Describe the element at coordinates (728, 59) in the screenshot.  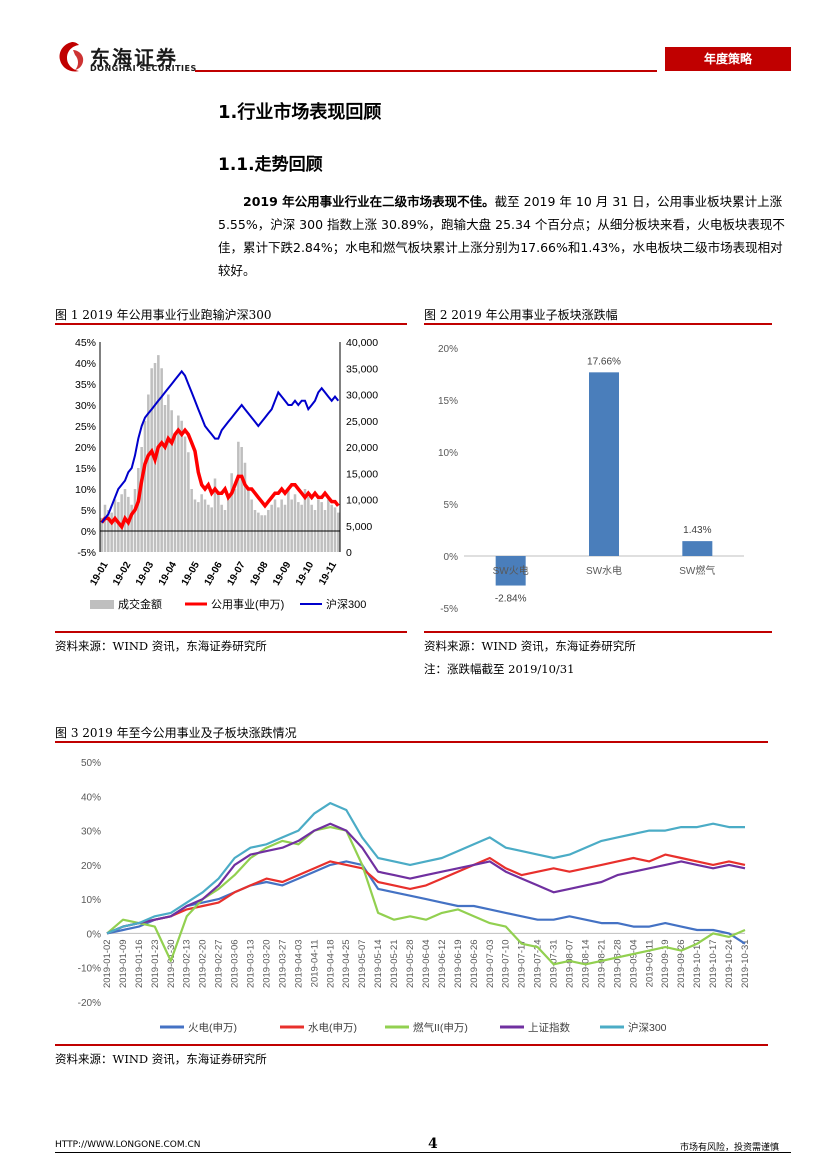
I see `report-type-tag: 年度策略` at that location.